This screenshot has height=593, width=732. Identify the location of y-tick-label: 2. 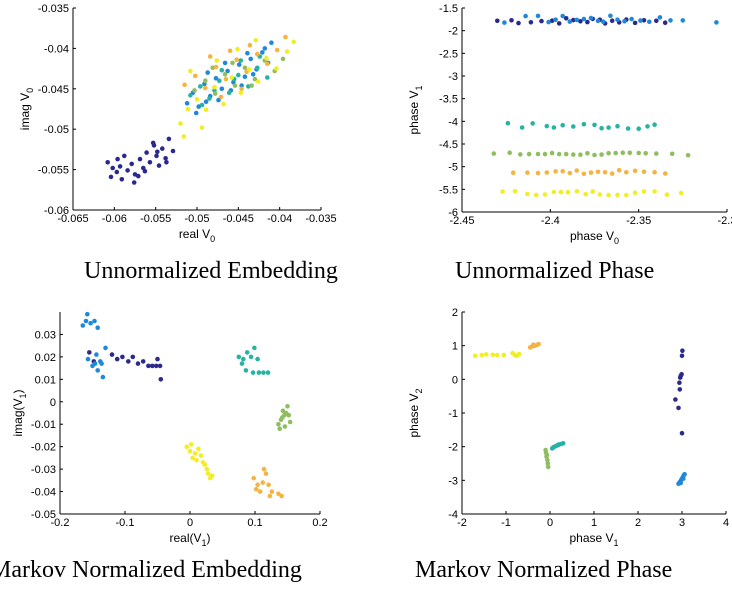
(455, 313).